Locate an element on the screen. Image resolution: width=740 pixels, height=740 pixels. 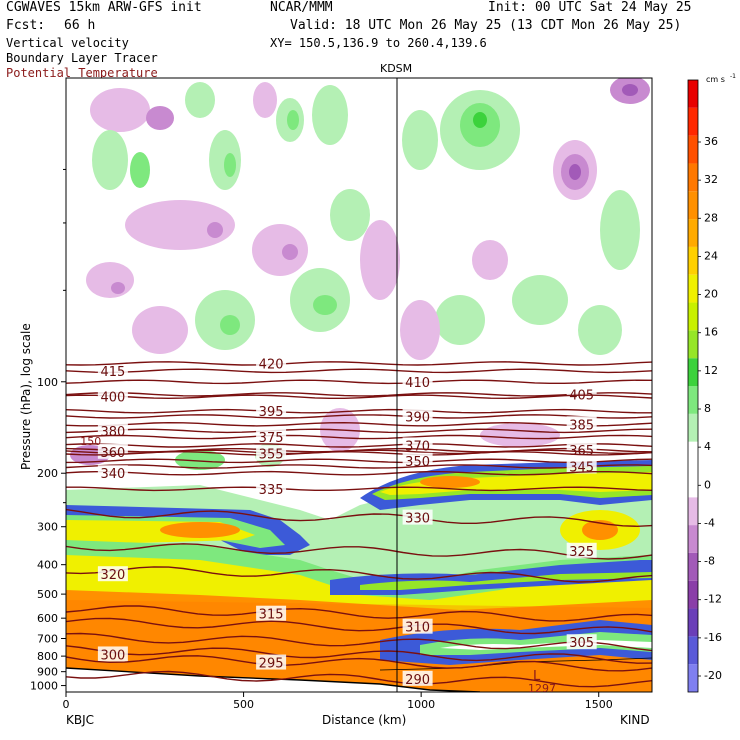
isentrope-label: 335 is located at coordinates (271, 490).